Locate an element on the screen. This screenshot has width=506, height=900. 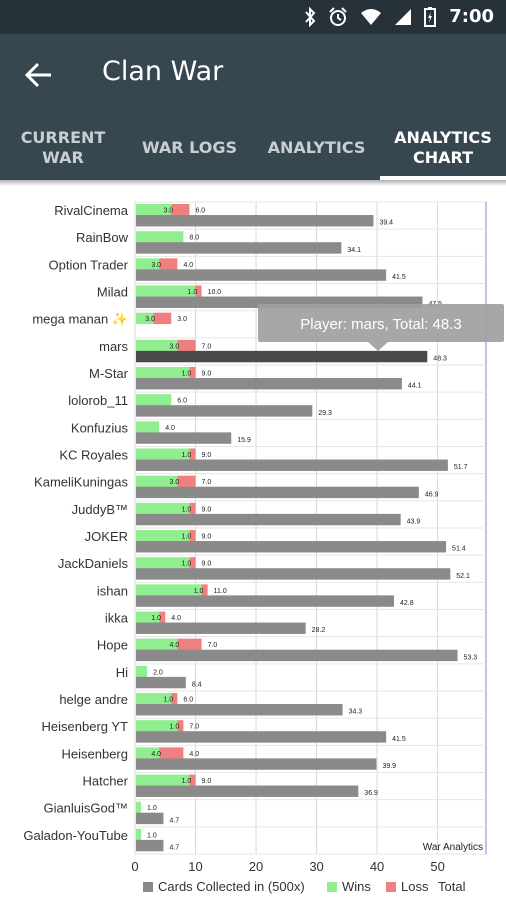
legend-label: Wins is located at coordinates (356, 886).